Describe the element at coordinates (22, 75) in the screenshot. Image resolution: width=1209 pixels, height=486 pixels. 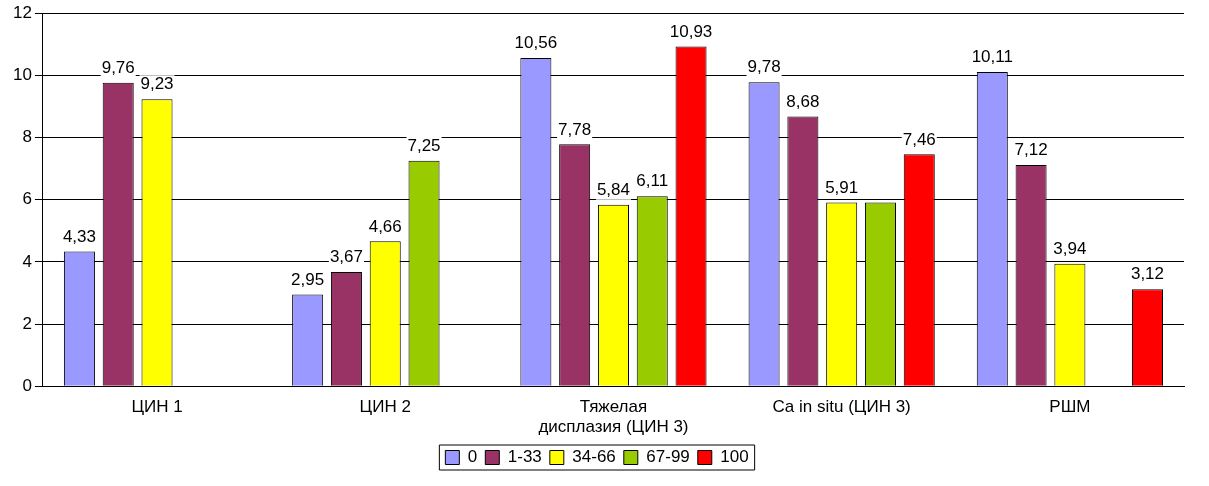
I see `y-tick-label: 10` at that location.